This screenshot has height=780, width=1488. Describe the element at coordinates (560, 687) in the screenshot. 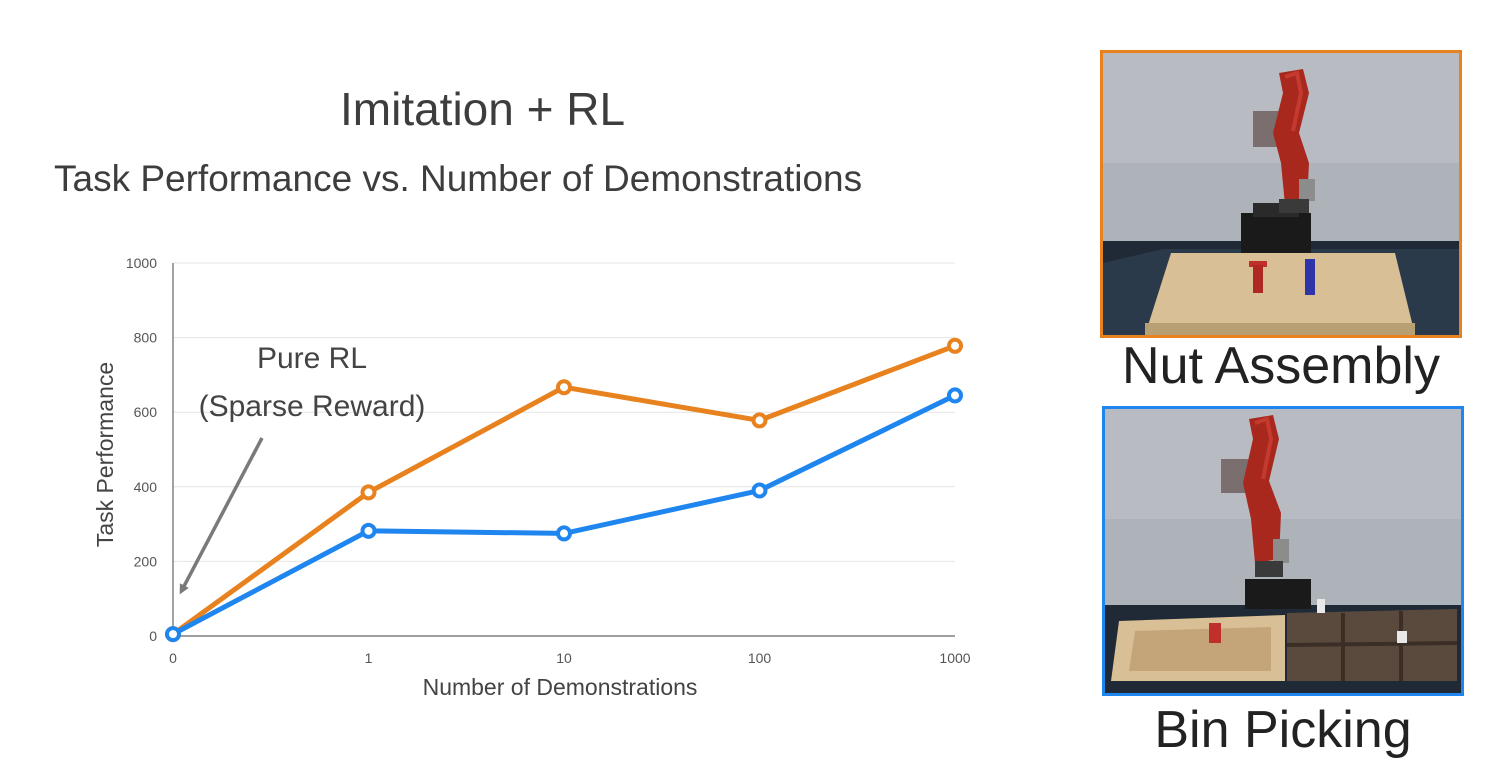

I see `x-axis-title: Number of Demonstrations` at that location.